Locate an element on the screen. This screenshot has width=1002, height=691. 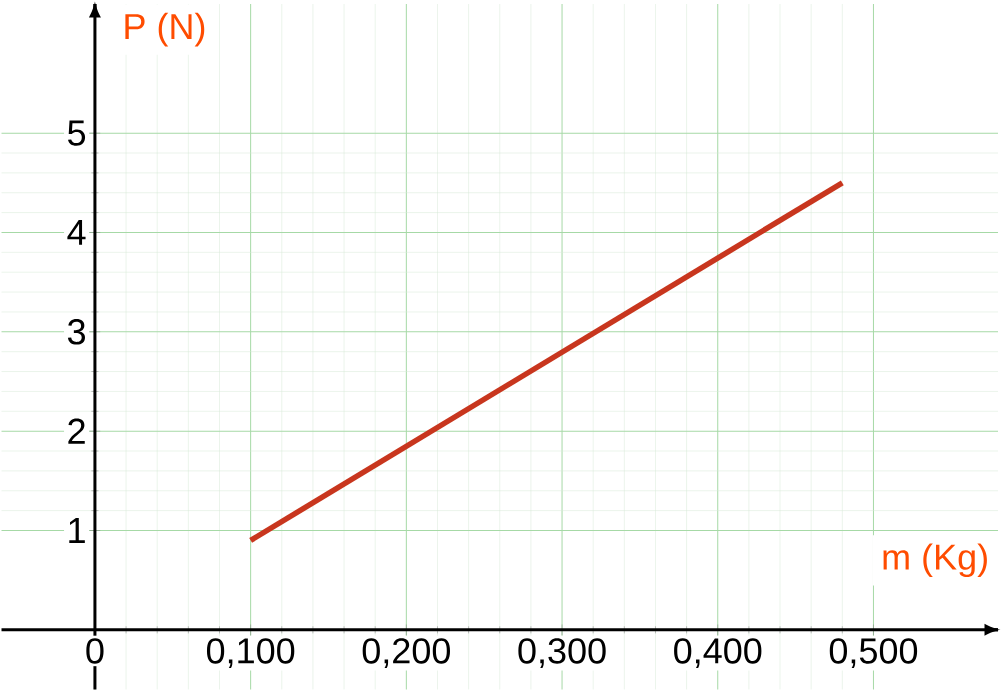
x-tick-label: 0,100 is located at coordinates (250, 653).